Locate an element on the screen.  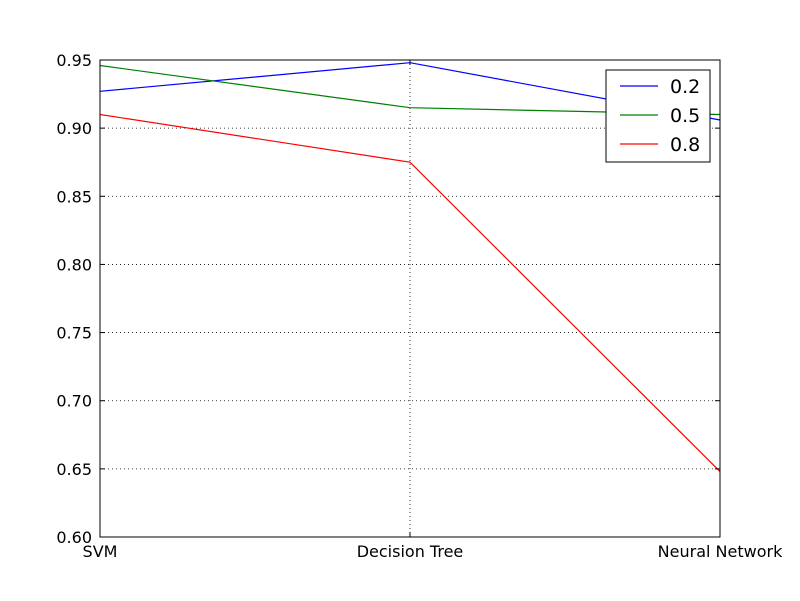
y-tick-label: 0.65 is located at coordinates (74, 469).